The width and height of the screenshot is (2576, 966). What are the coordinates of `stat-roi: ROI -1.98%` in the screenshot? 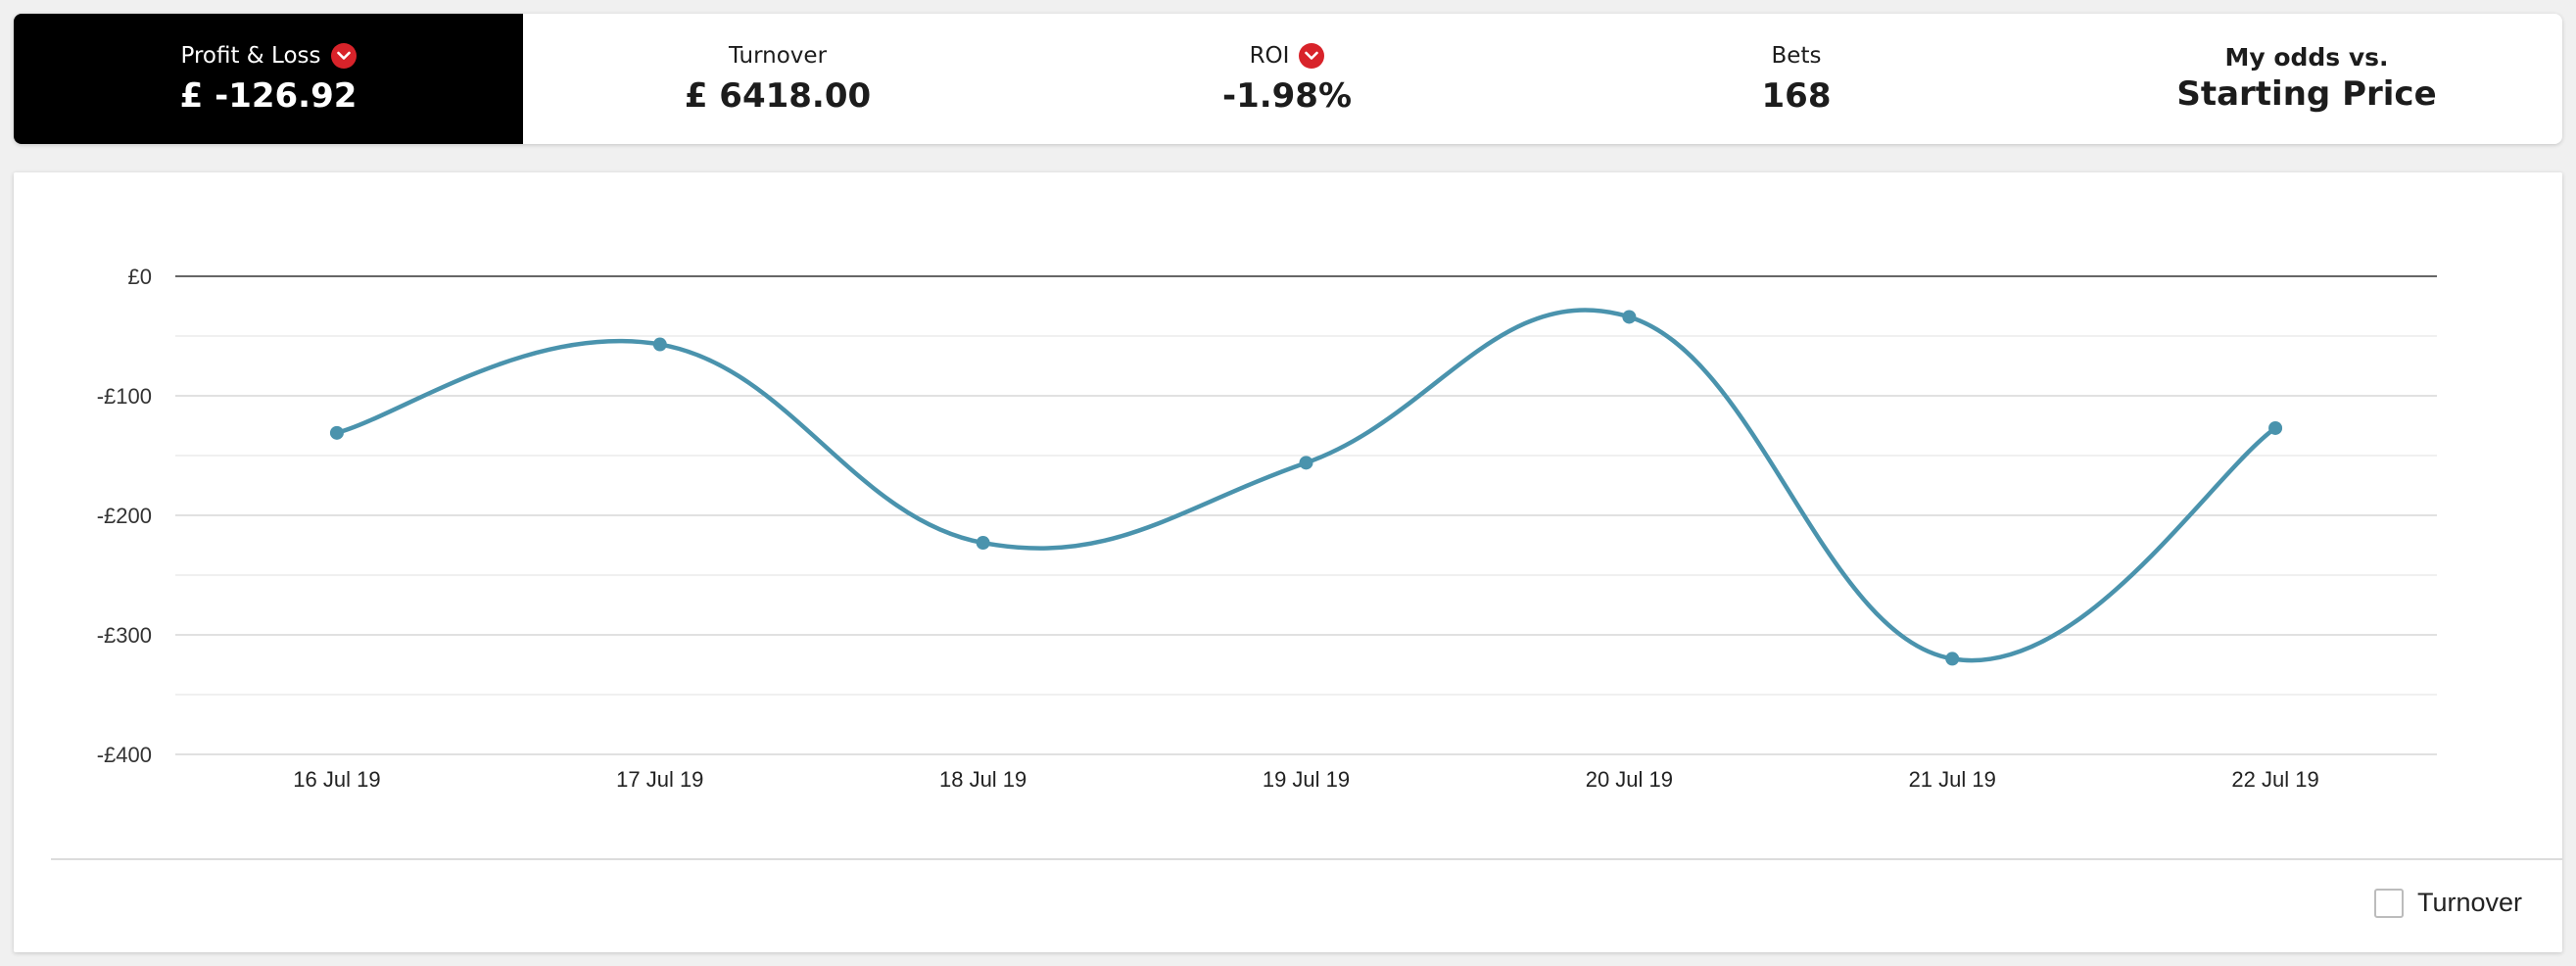 It's located at (1287, 79).